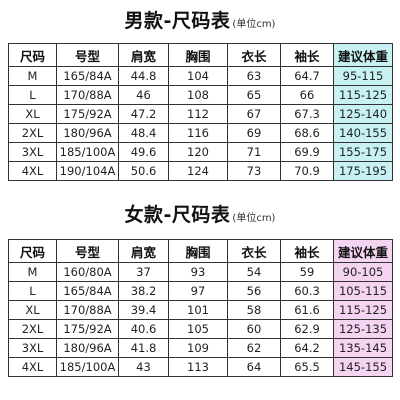  Describe the element at coordinates (363, 251) in the screenshot. I see `women-header-cell: 建议体重` at that location.